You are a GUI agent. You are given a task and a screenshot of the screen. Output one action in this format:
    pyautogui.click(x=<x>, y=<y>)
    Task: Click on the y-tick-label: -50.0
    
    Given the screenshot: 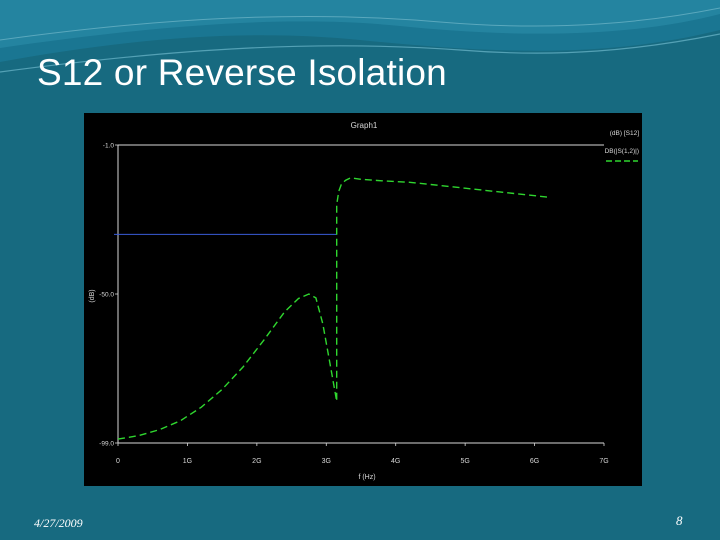 What is the action you would take?
    pyautogui.click(x=106, y=295)
    